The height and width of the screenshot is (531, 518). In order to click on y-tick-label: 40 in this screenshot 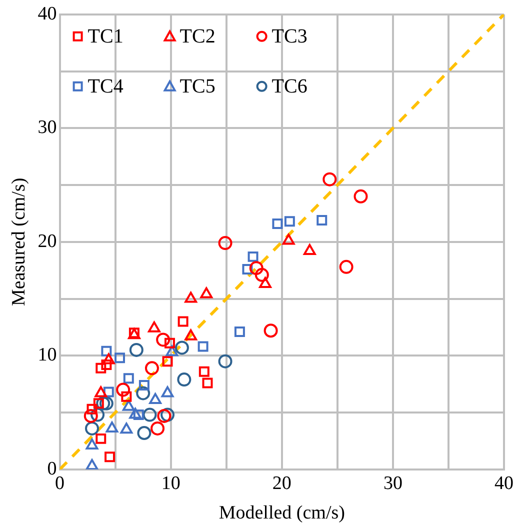, I will do `click(47, 13)`.